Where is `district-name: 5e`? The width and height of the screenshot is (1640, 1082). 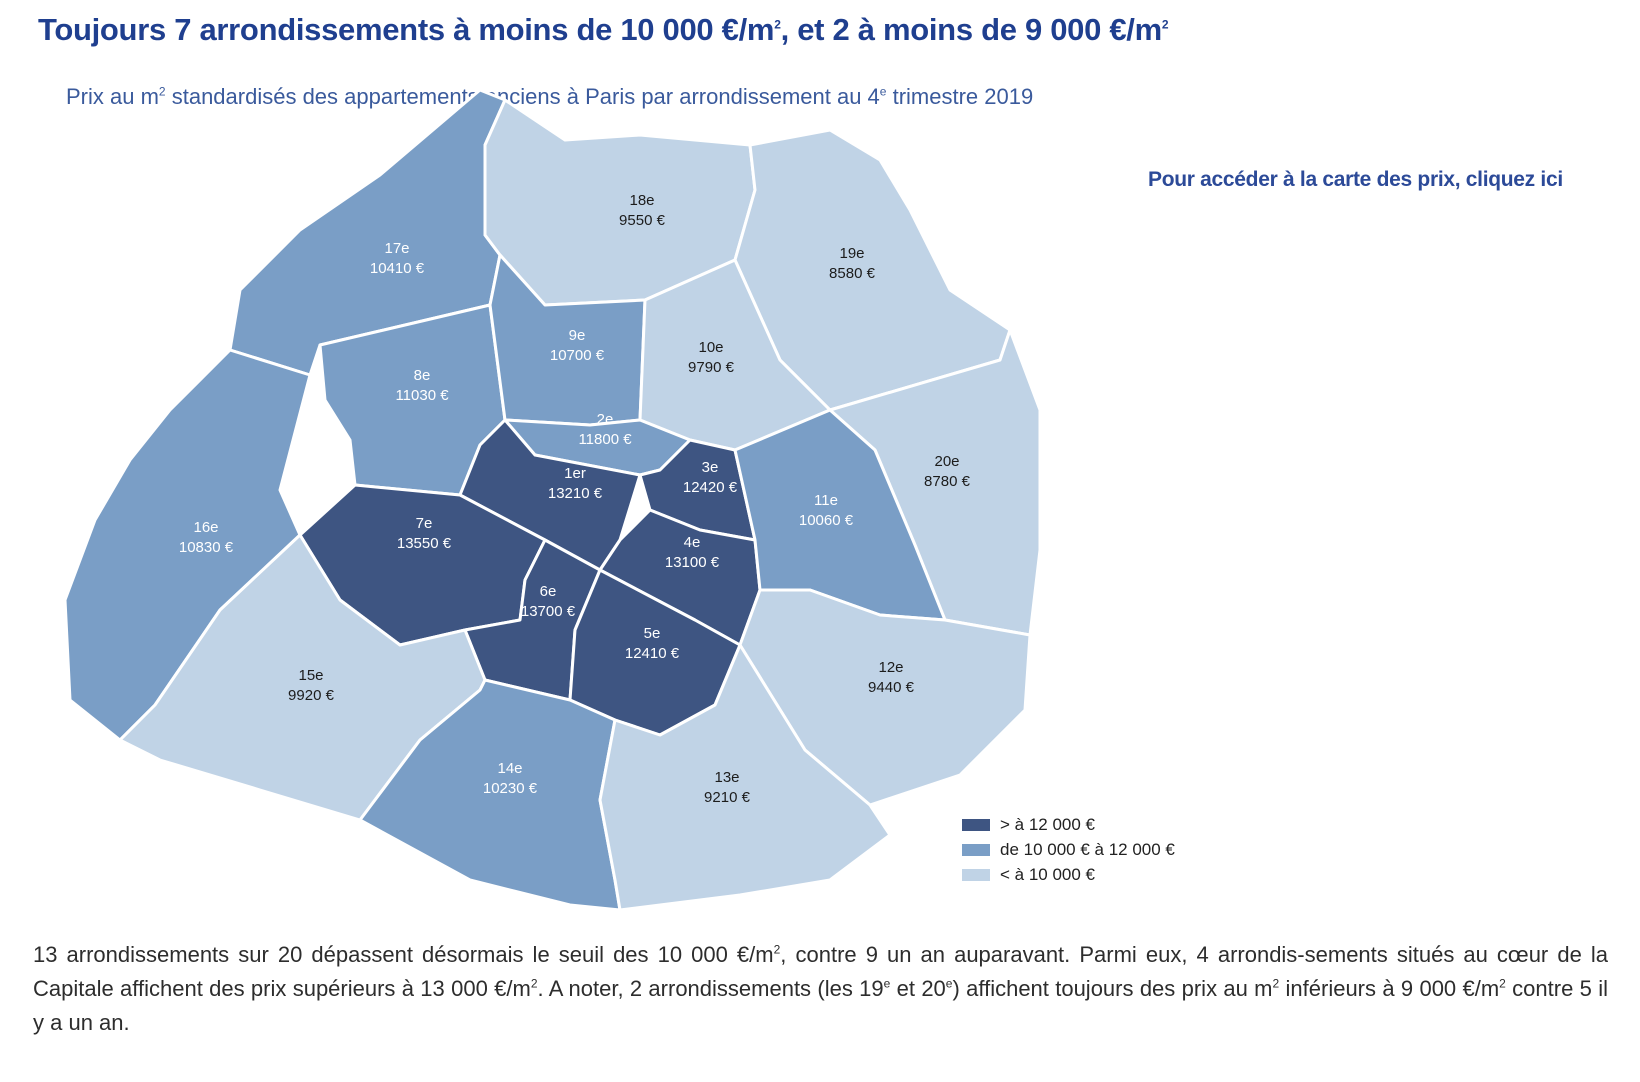
district-name: 5e is located at coordinates (652, 633).